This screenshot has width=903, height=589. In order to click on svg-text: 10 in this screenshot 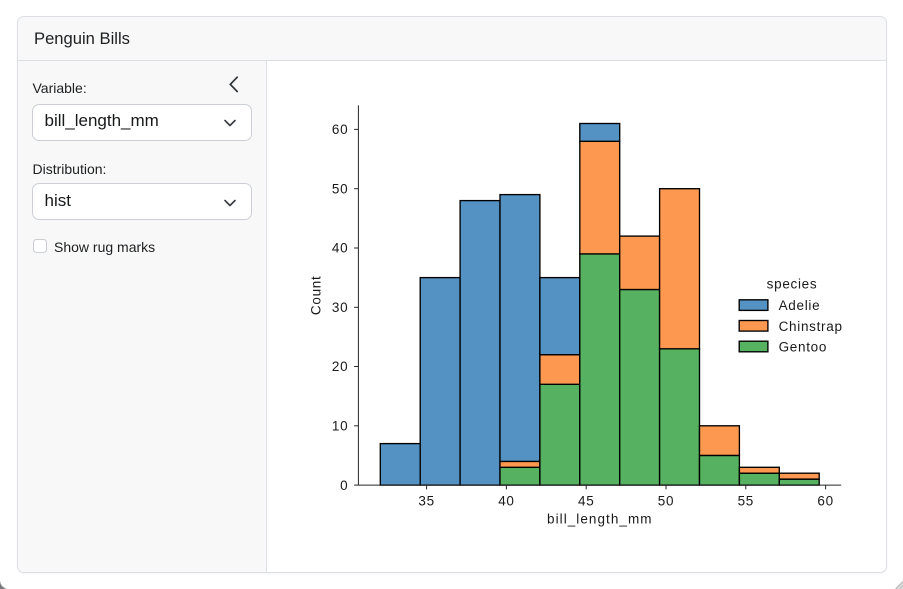, I will do `click(340, 426)`.